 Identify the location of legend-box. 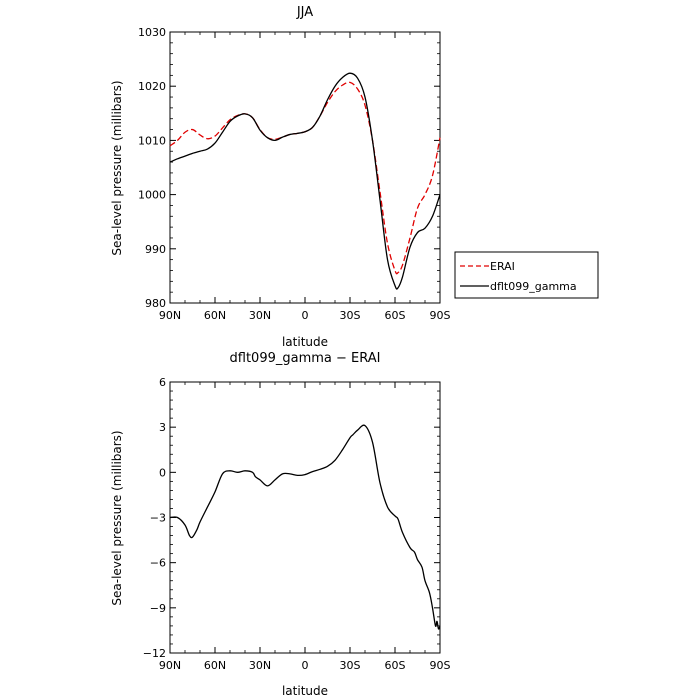
(526, 275).